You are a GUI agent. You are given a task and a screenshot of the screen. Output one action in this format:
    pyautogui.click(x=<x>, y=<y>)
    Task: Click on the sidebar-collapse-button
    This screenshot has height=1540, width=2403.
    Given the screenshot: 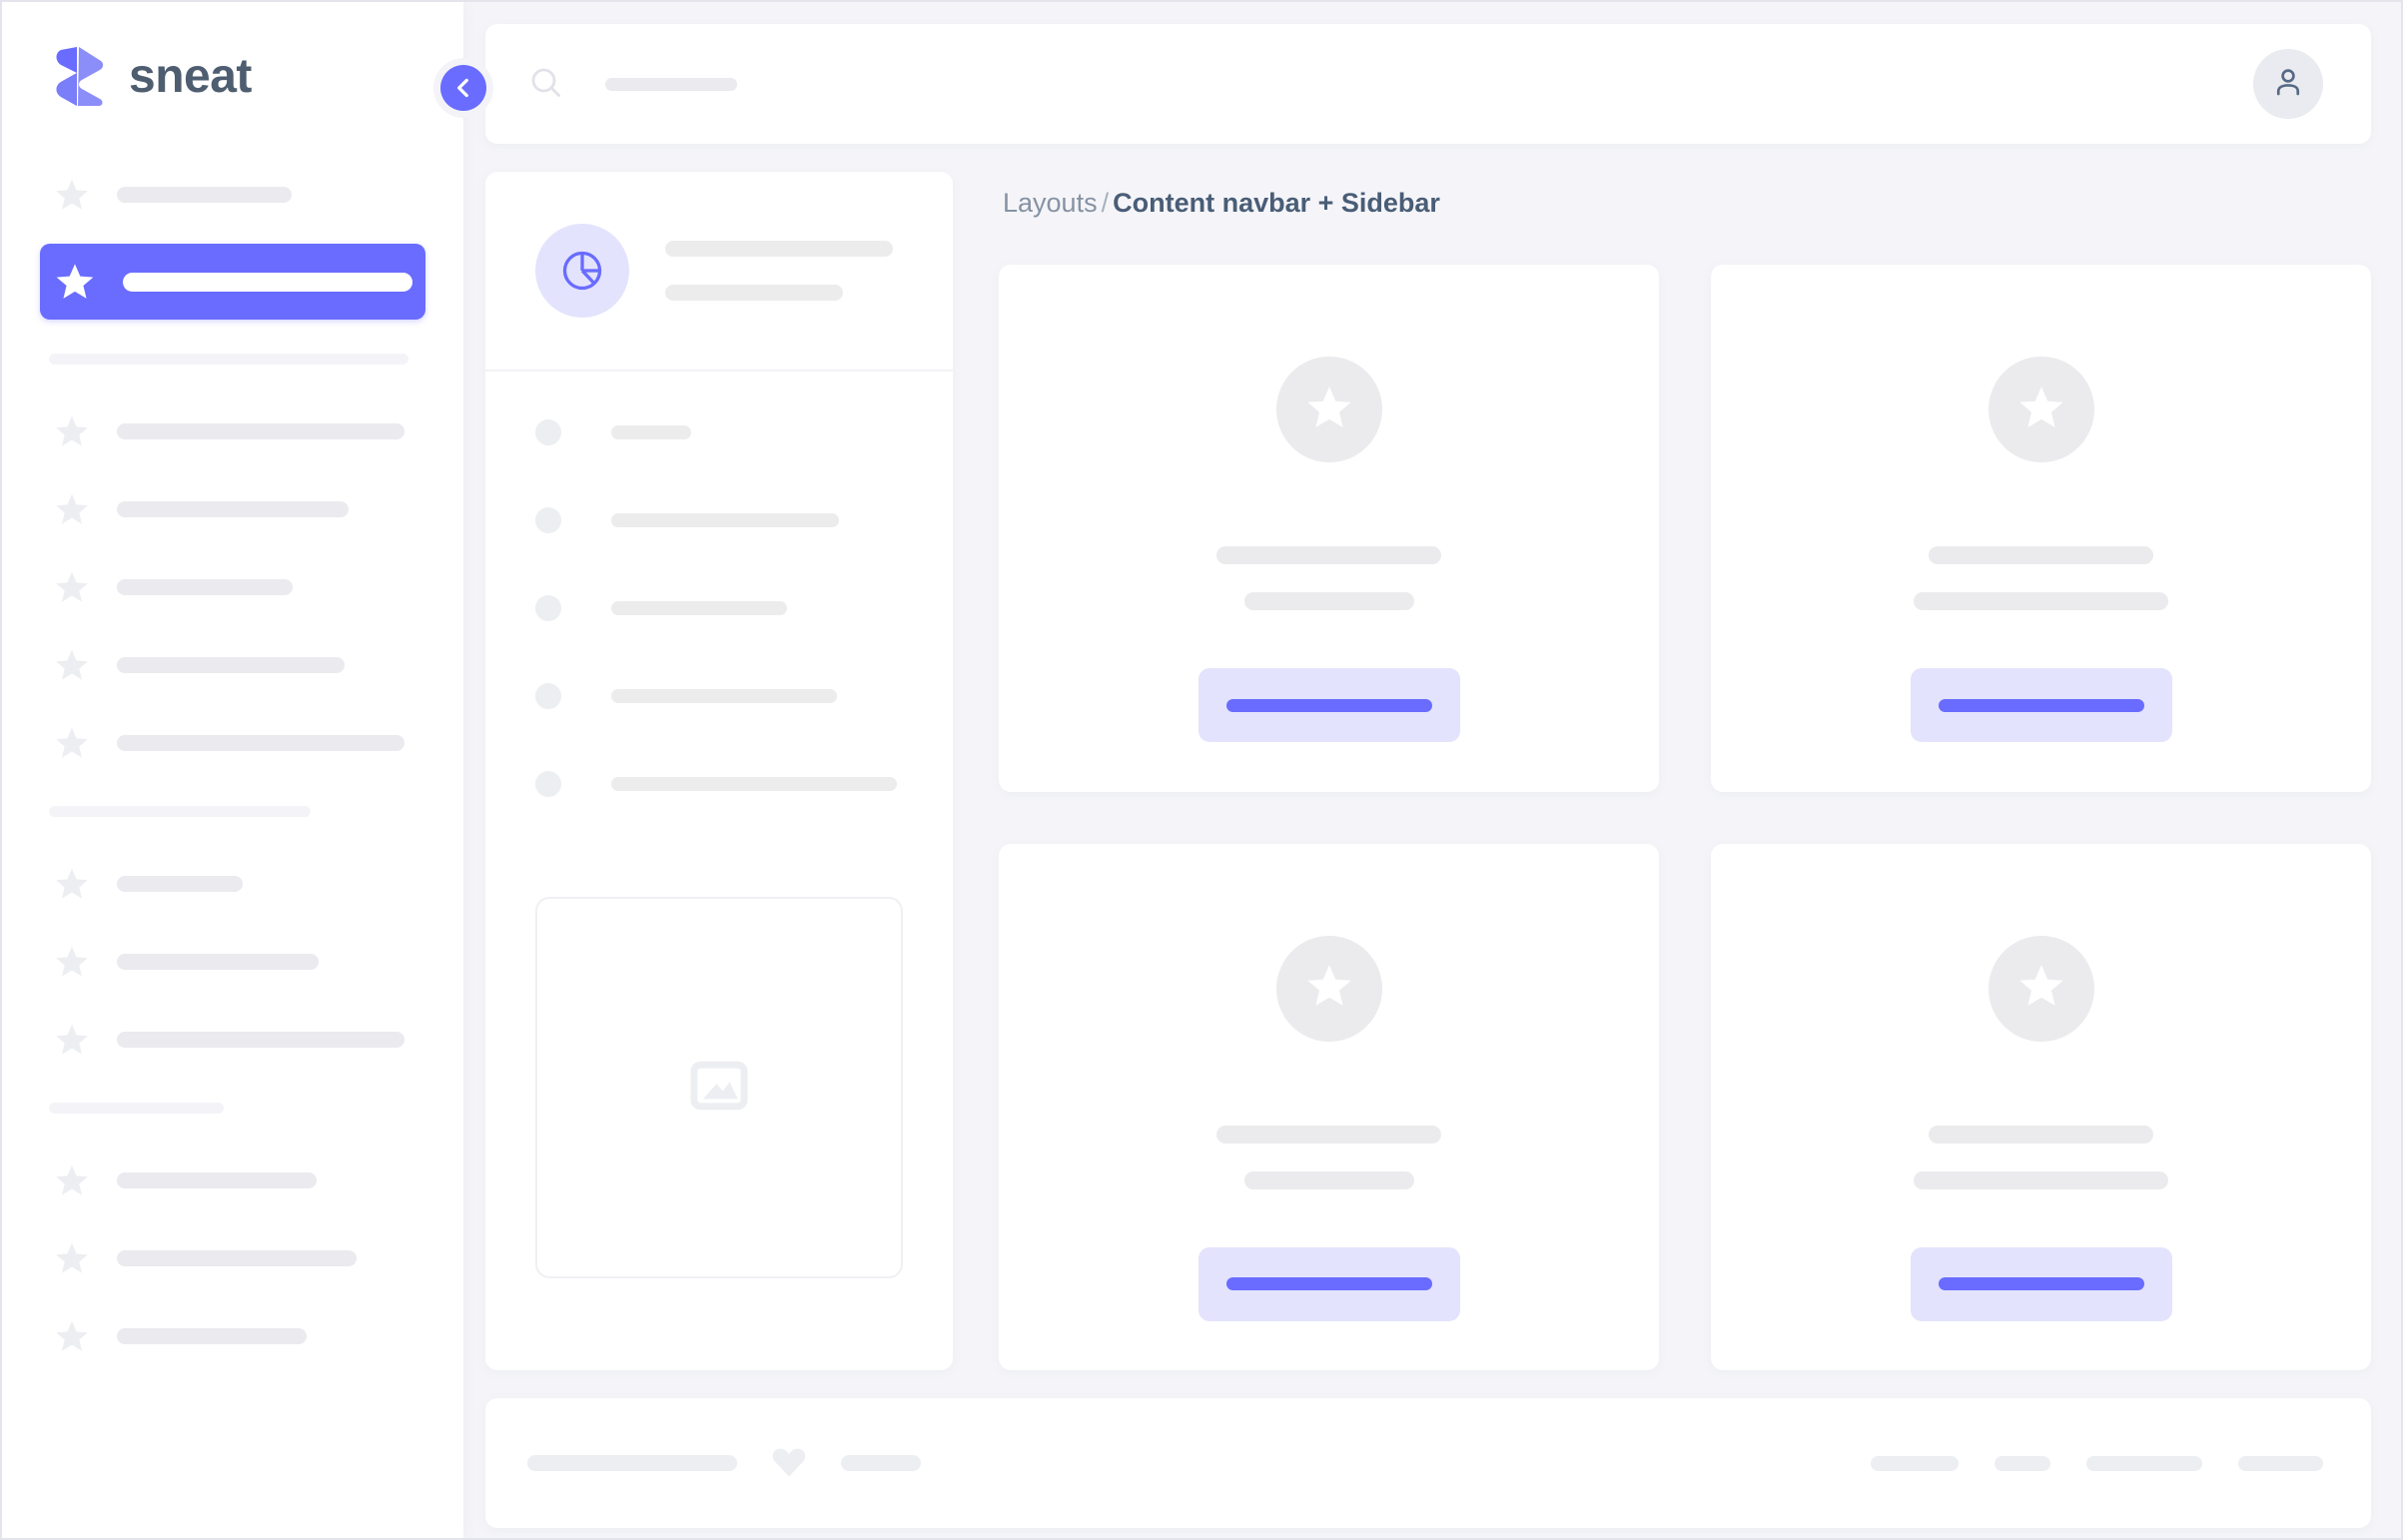 What is the action you would take?
    pyautogui.click(x=463, y=88)
    